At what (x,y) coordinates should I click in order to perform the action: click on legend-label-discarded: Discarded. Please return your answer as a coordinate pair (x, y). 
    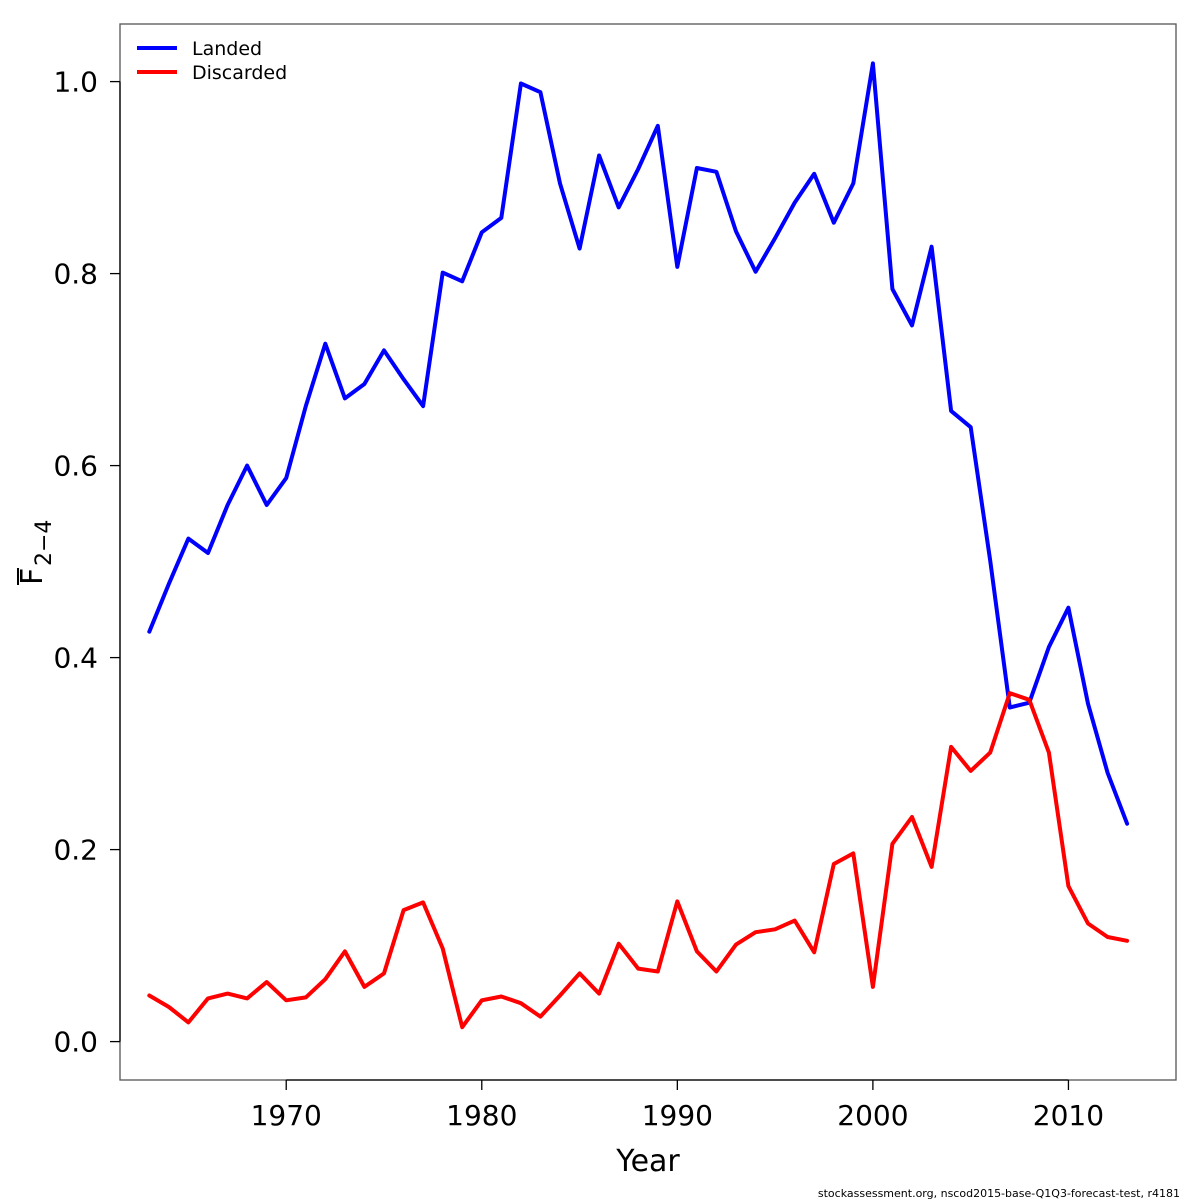
    Looking at the image, I should click on (239, 73).